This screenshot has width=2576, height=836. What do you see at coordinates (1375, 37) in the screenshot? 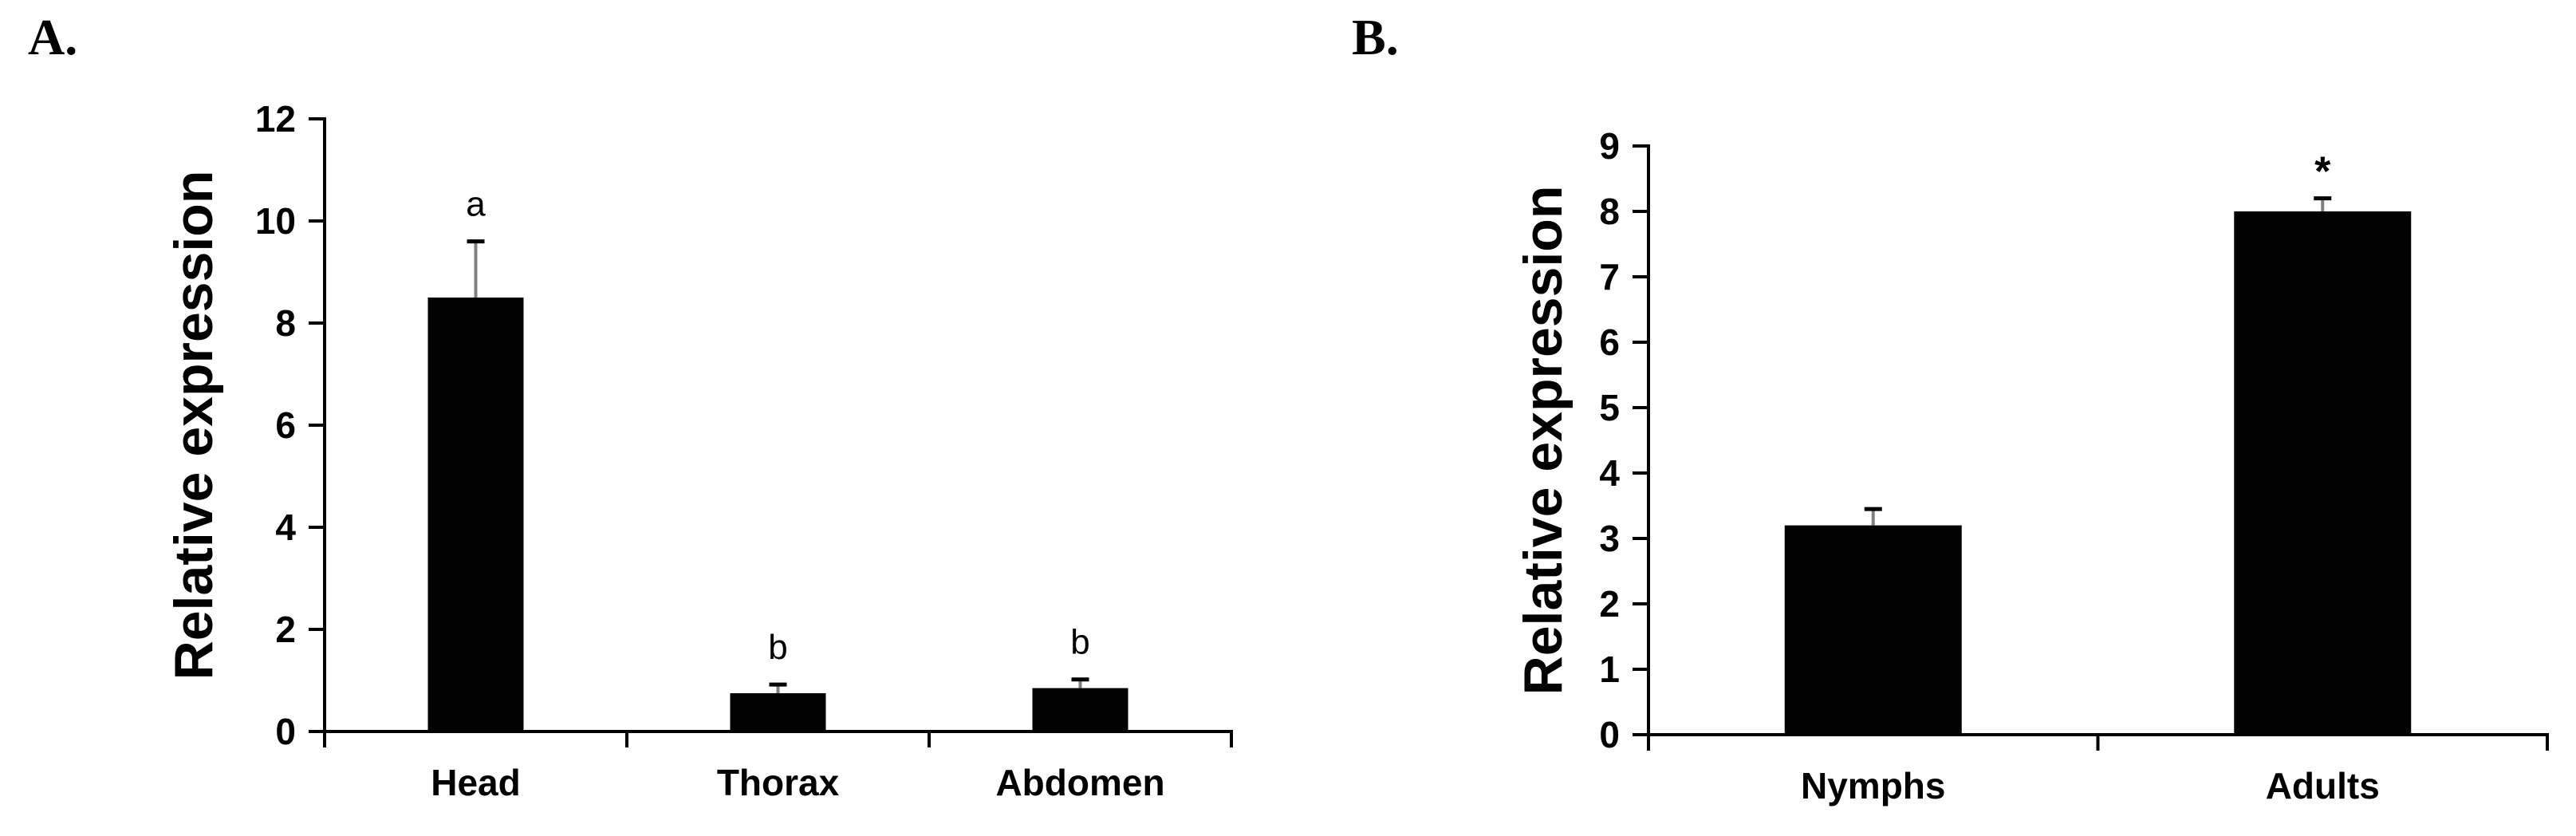
I see `panel-label: B.` at bounding box center [1375, 37].